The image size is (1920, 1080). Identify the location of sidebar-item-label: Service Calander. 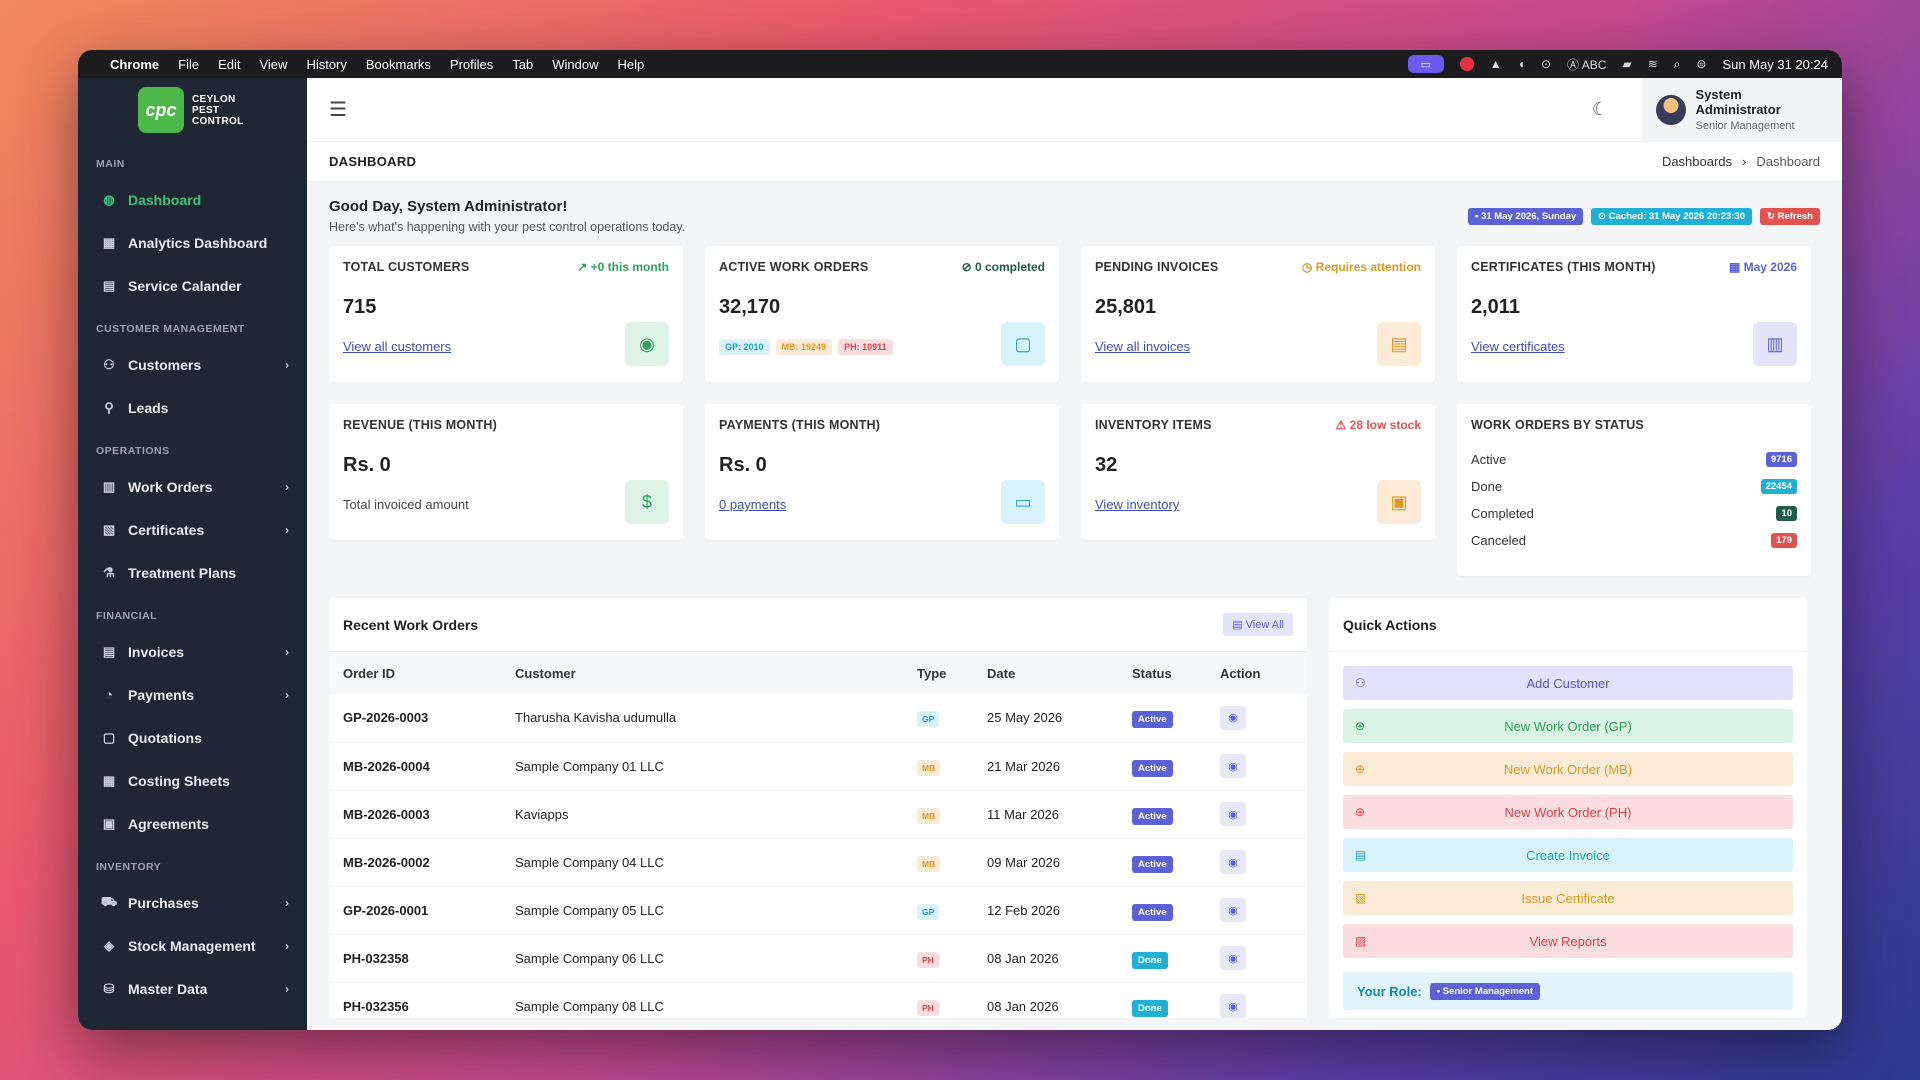
(185, 285).